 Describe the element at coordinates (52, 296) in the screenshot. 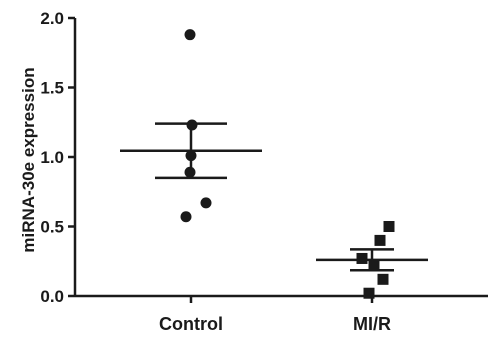

I see `y-tick-label: 0.0` at that location.